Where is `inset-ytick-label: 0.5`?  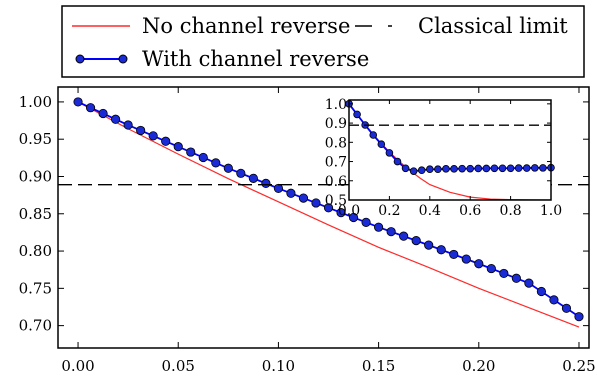
inset-ytick-label: 0.5 is located at coordinates (336, 201).